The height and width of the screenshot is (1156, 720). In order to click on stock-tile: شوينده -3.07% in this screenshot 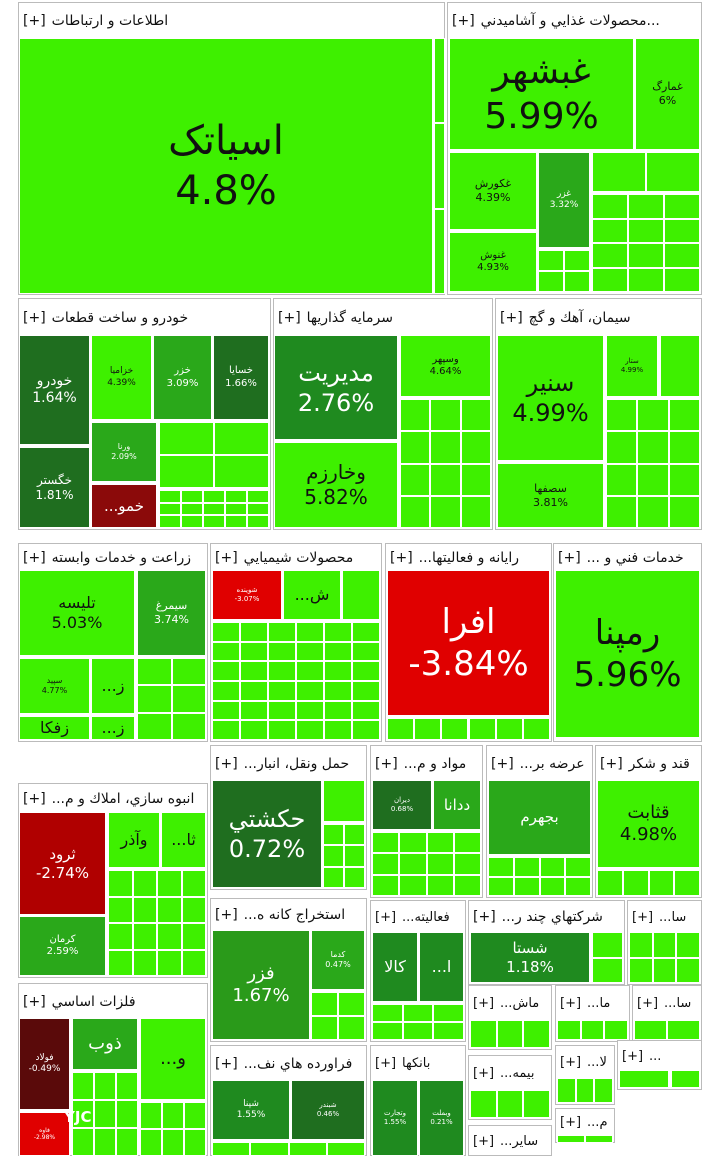, I will do `click(247, 595)`.